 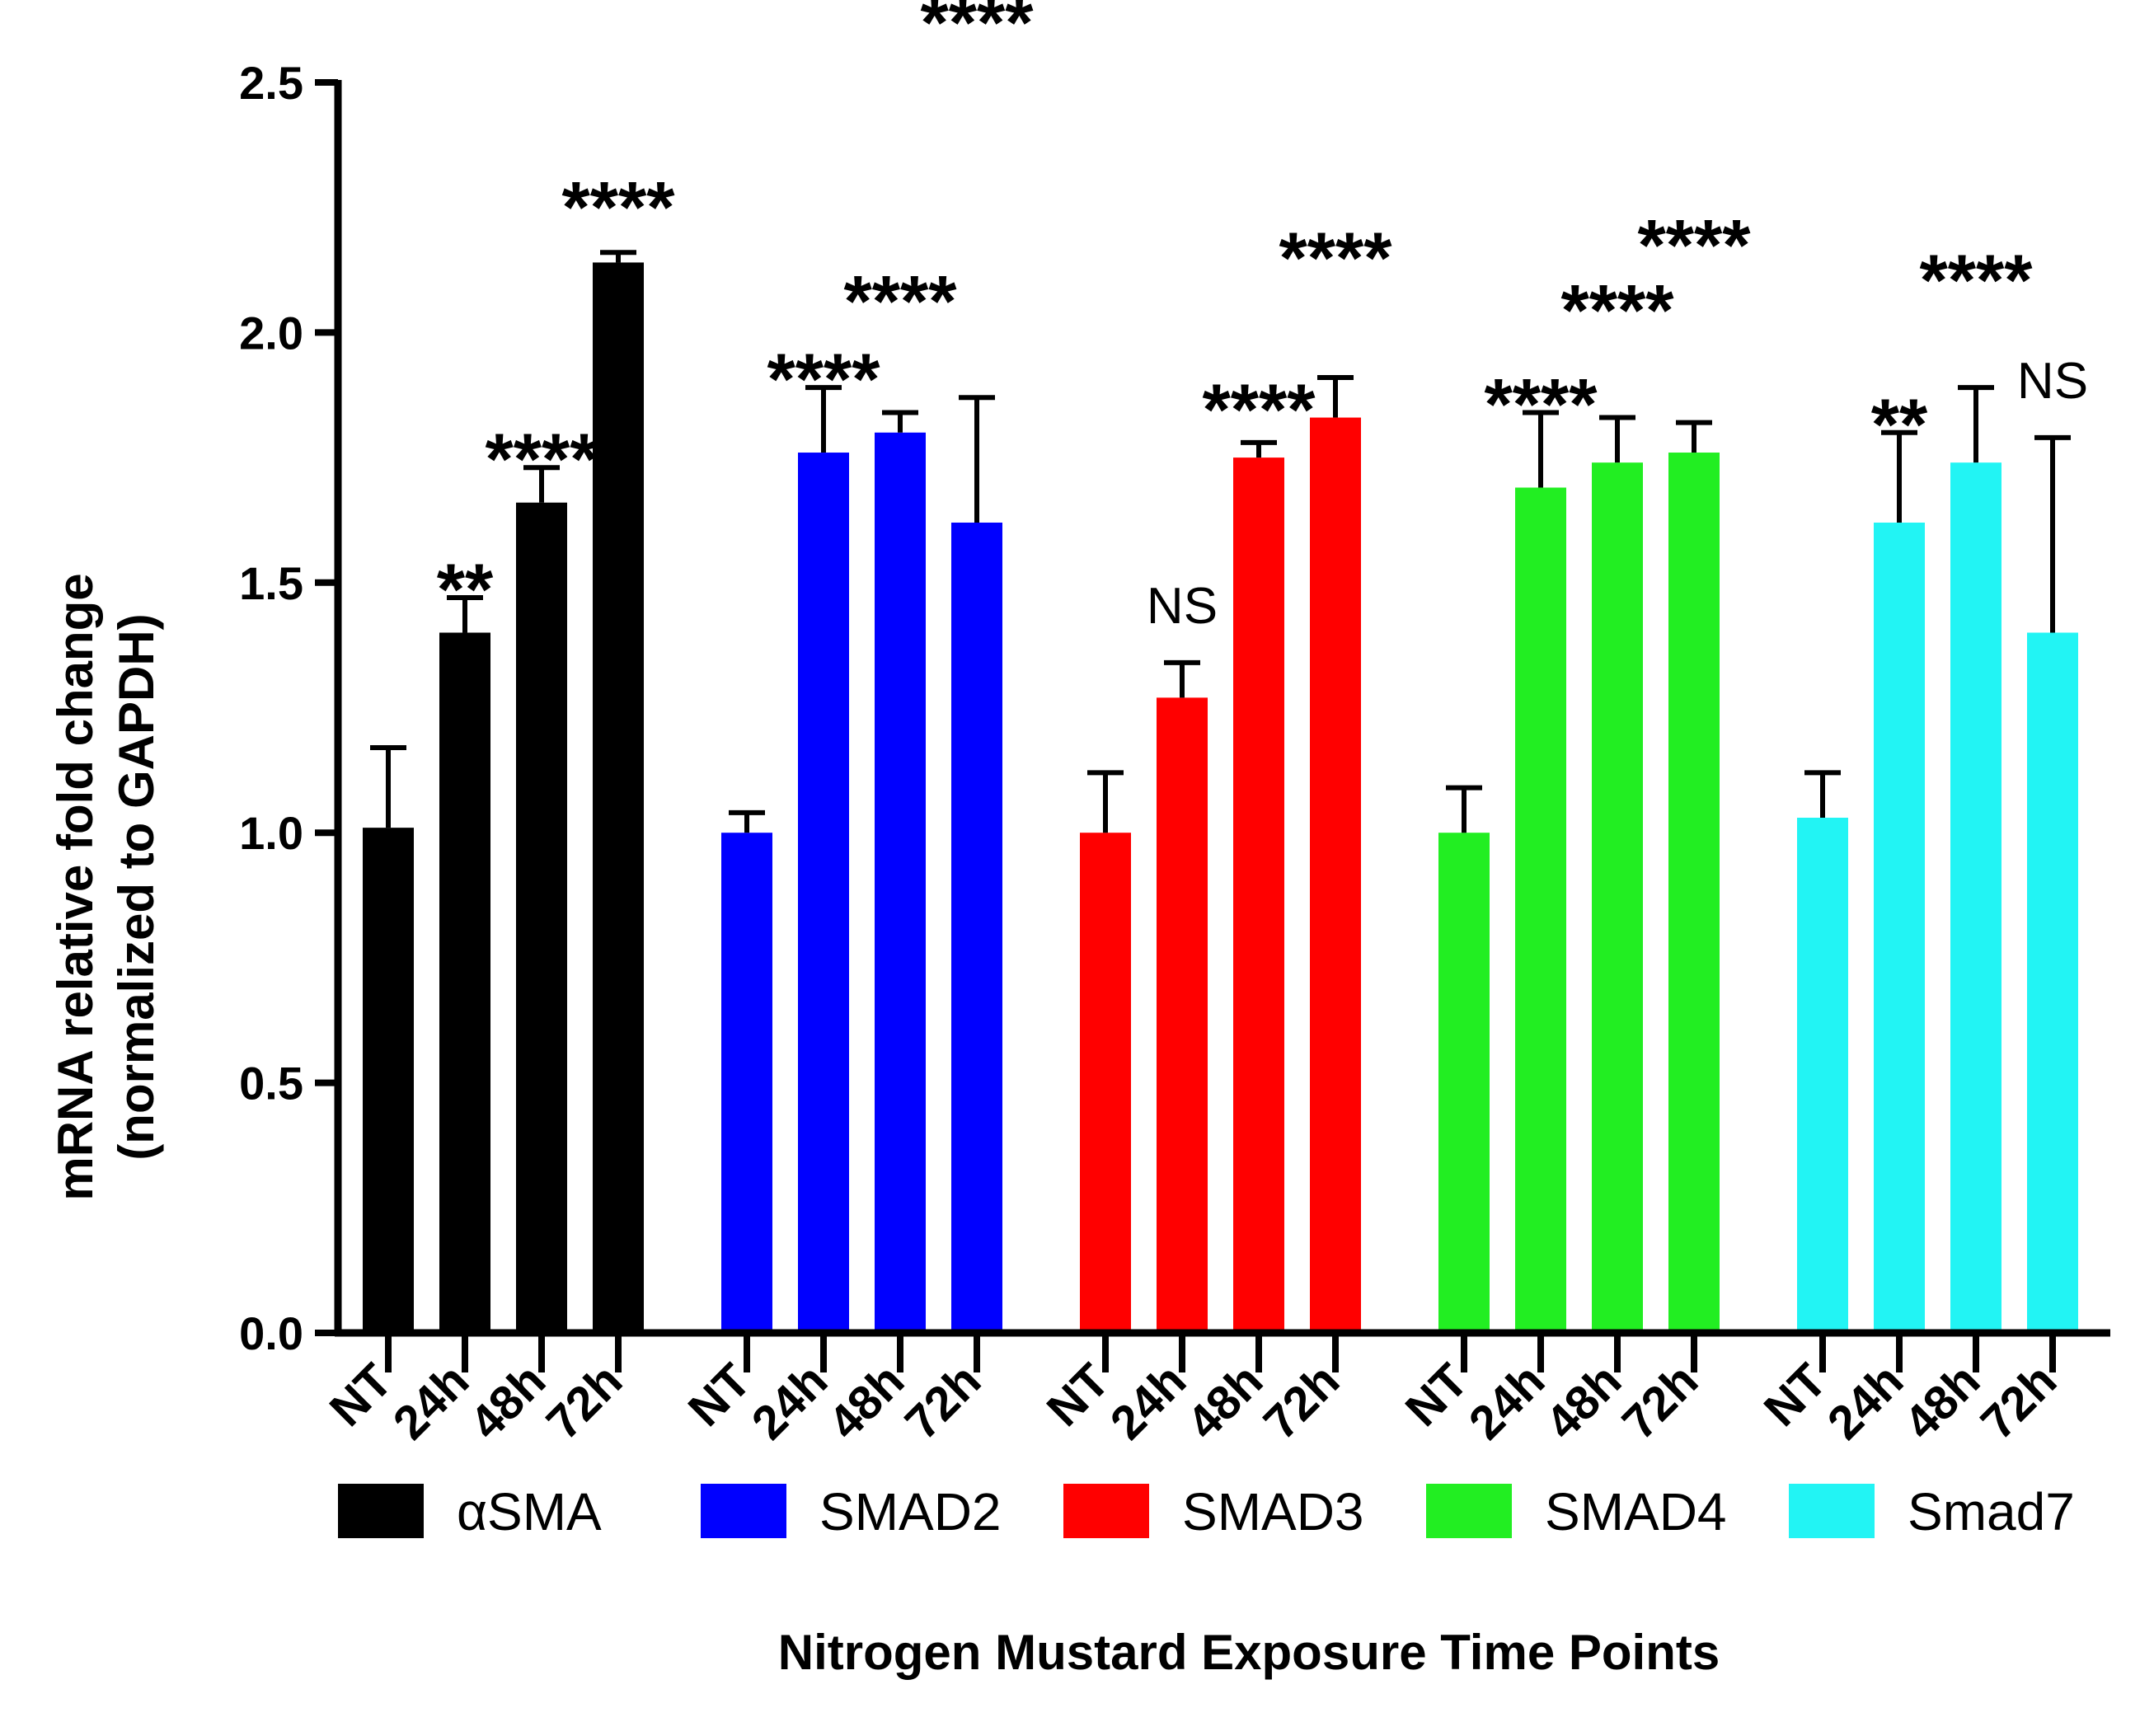 I want to click on y-tick-label: 0.0, so click(x=271, y=1333).